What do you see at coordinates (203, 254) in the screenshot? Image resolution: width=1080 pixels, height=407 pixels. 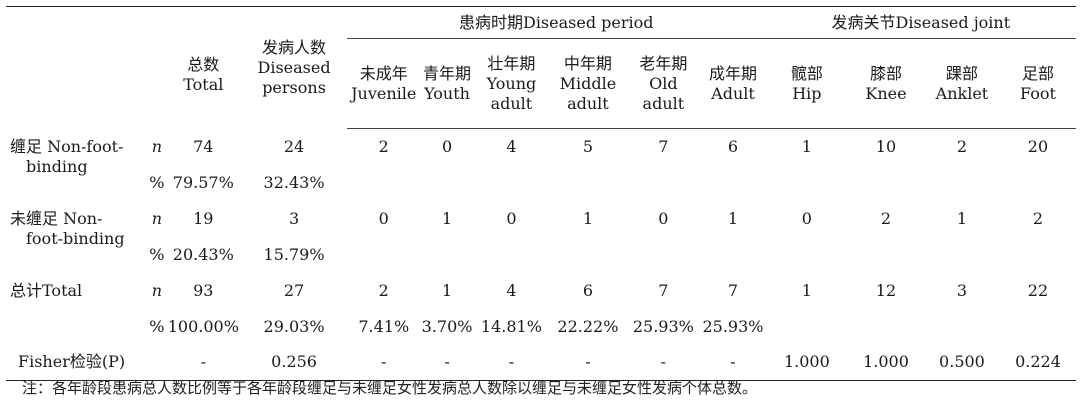 I see `percent-cell: 20.43%` at bounding box center [203, 254].